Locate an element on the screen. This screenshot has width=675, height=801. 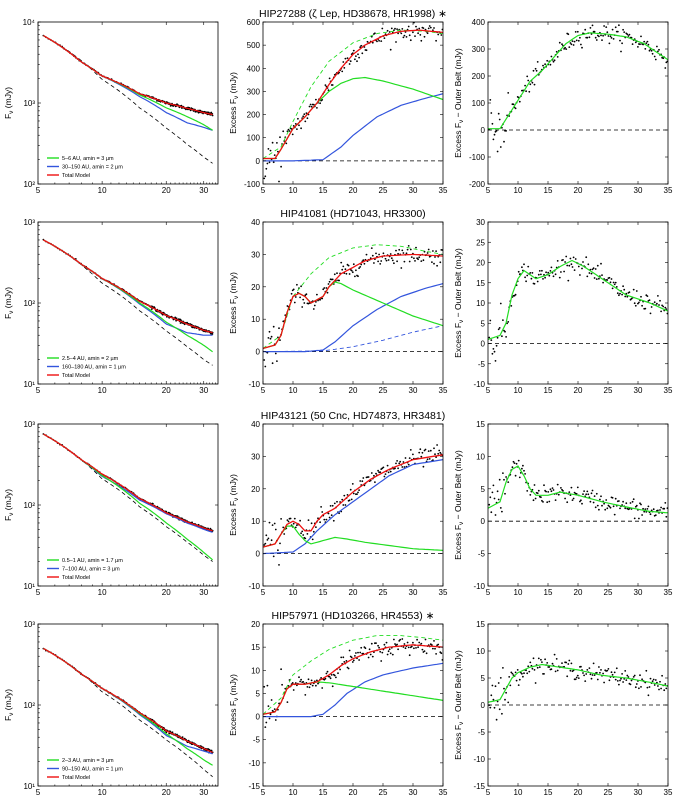
y-tick-label: 300 is located at coordinates (479, 49).